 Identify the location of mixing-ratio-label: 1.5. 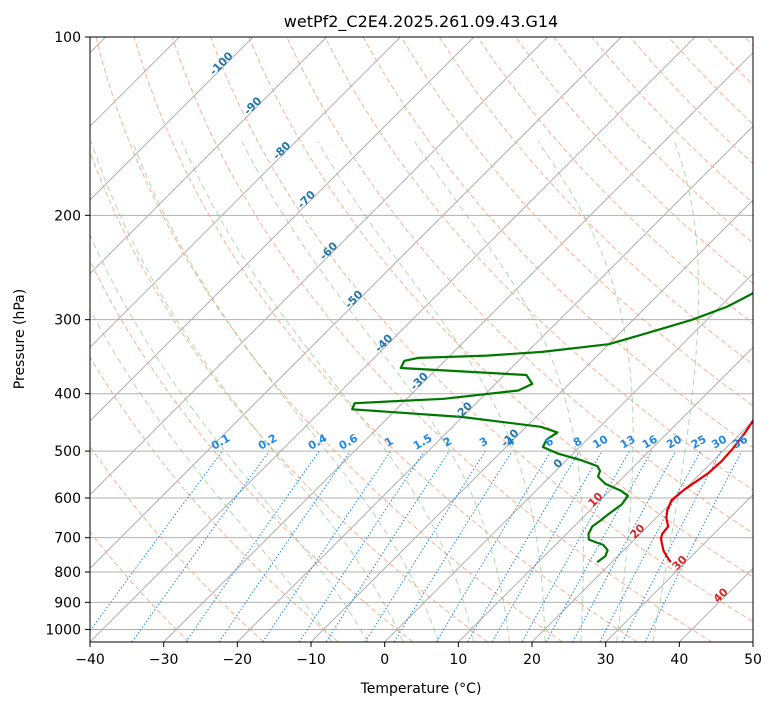
(422, 442).